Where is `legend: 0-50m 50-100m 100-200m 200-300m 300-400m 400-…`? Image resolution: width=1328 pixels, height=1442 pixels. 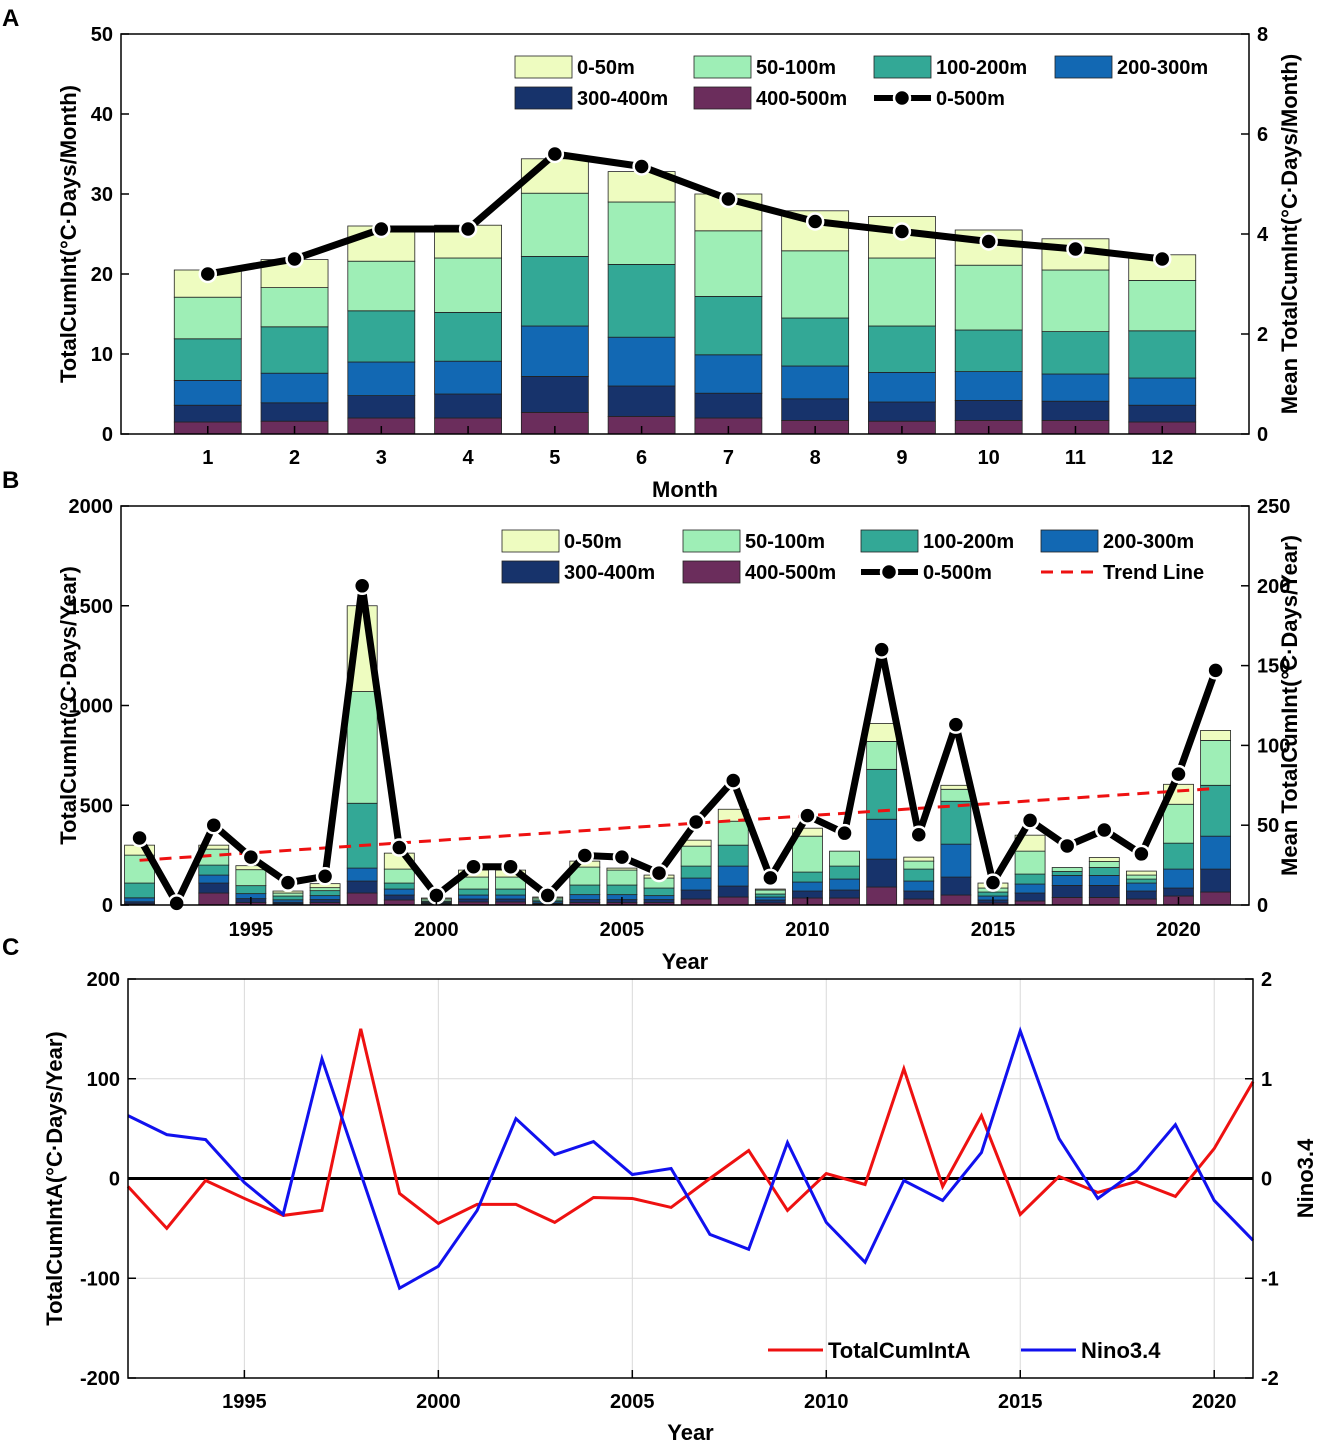 legend: 0-50m 50-100m 100-200m 200-300m 300-400m 400-… is located at coordinates (852, 556).